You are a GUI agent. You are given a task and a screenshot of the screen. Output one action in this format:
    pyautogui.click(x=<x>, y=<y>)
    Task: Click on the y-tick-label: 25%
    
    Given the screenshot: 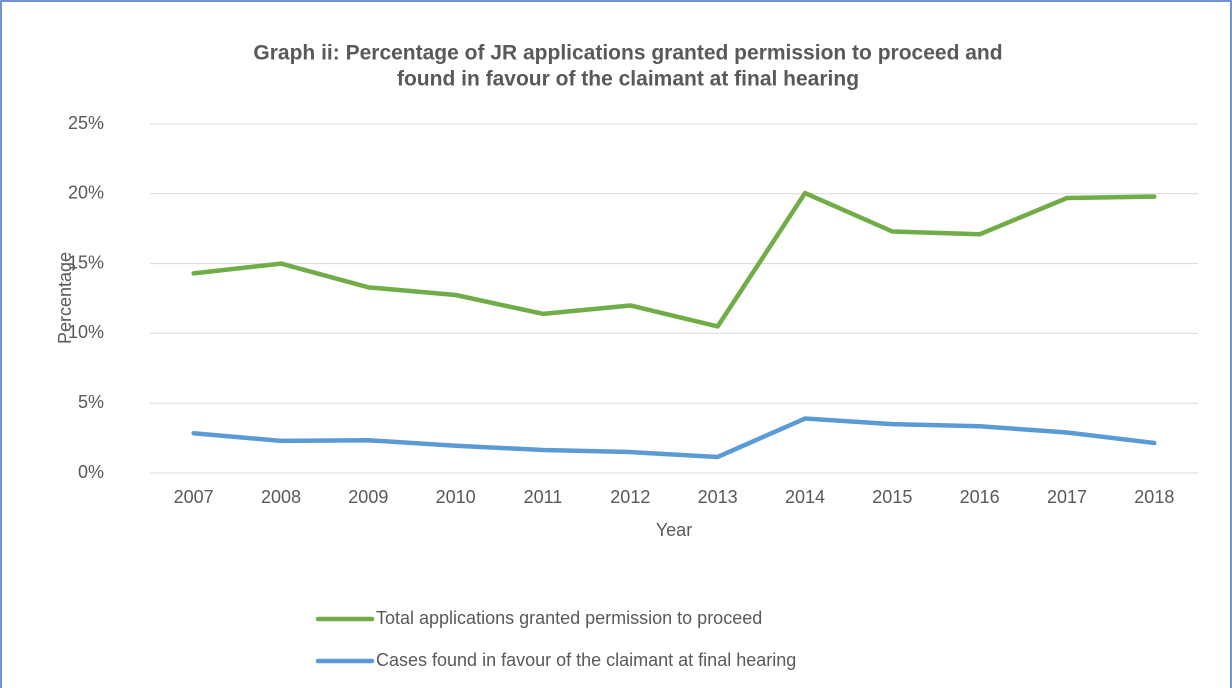 What is the action you would take?
    pyautogui.click(x=86, y=123)
    